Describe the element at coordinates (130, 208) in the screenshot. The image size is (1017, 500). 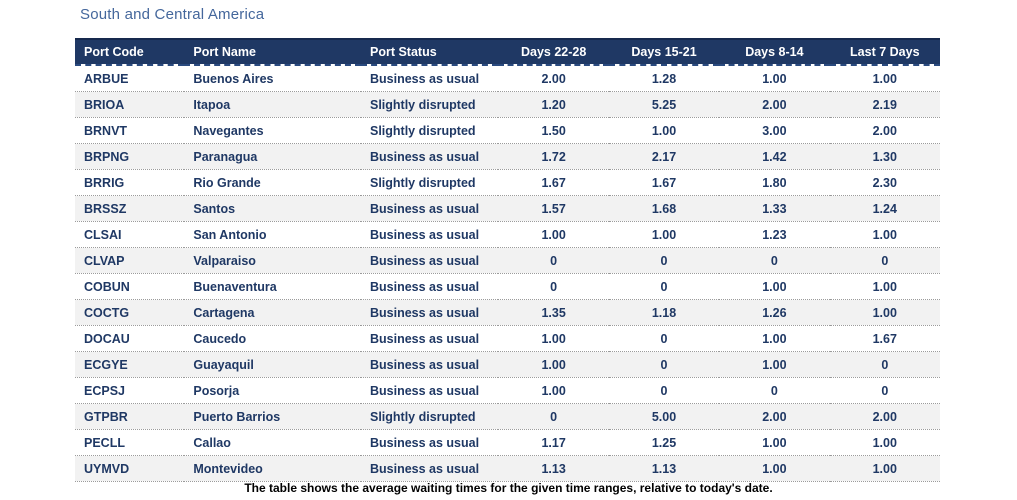
I see `port-code-cell: BRSSZ` at that location.